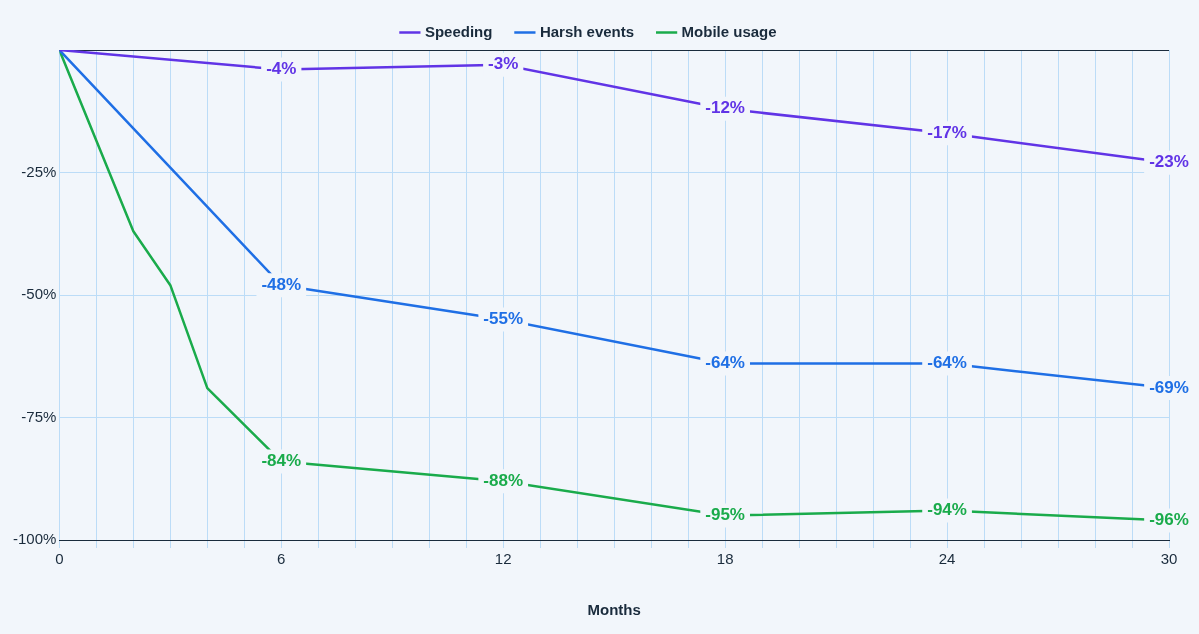 Image resolution: width=1199 pixels, height=634 pixels. I want to click on x-axis-title: Months, so click(614, 610).